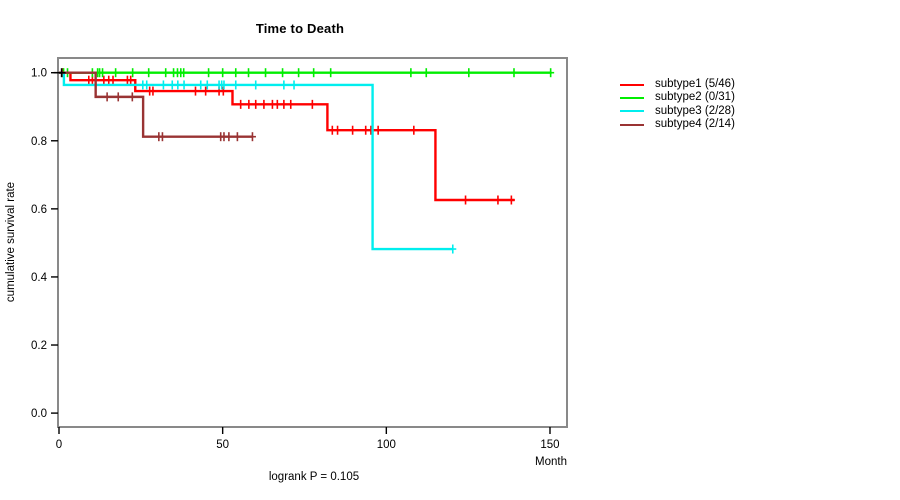 Image resolution: width=900 pixels, height=500 pixels. Describe the element at coordinates (549, 445) in the screenshot. I see `x-axis-tick-label: 150` at that location.